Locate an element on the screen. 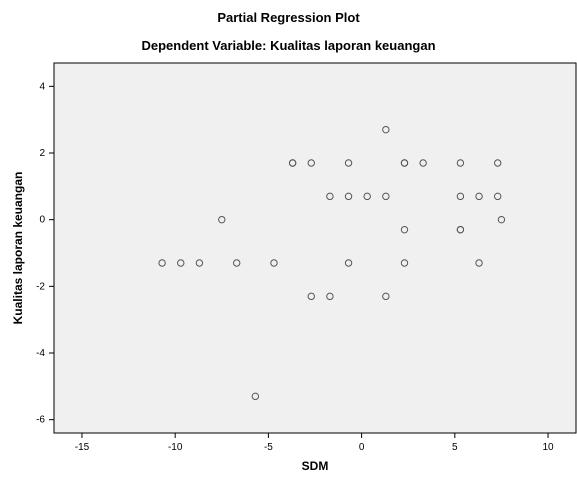  x-tick-label: 10 is located at coordinates (548, 447).